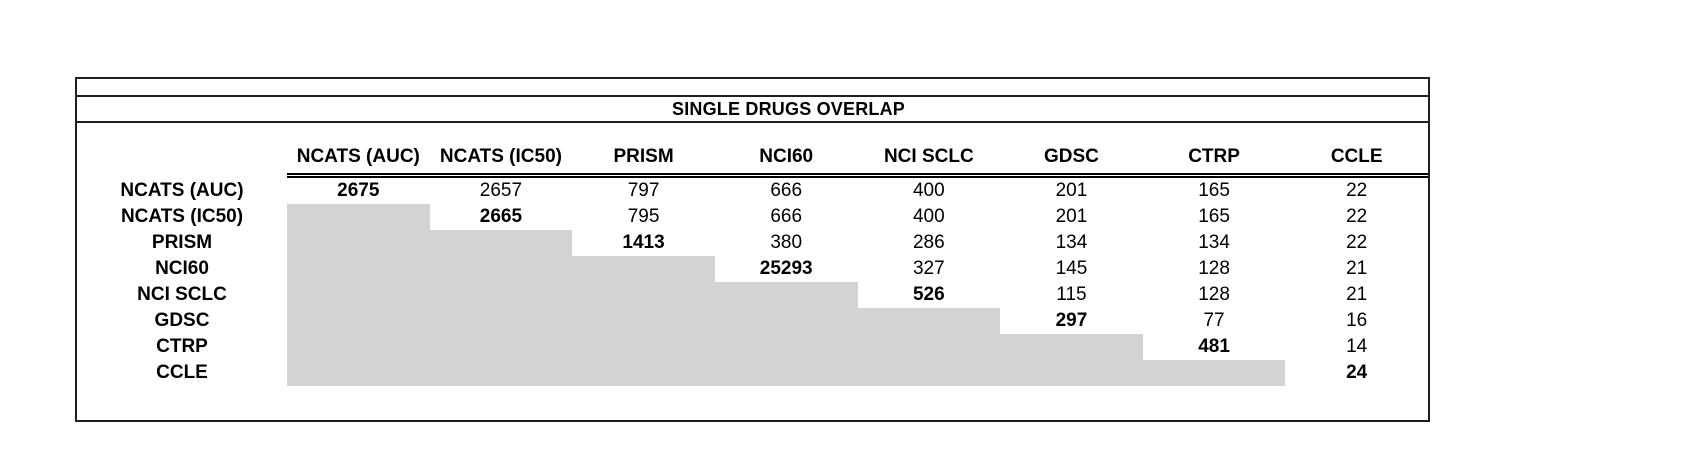  What do you see at coordinates (182, 372) in the screenshot?
I see `row-header-ccle: CCLE` at bounding box center [182, 372].